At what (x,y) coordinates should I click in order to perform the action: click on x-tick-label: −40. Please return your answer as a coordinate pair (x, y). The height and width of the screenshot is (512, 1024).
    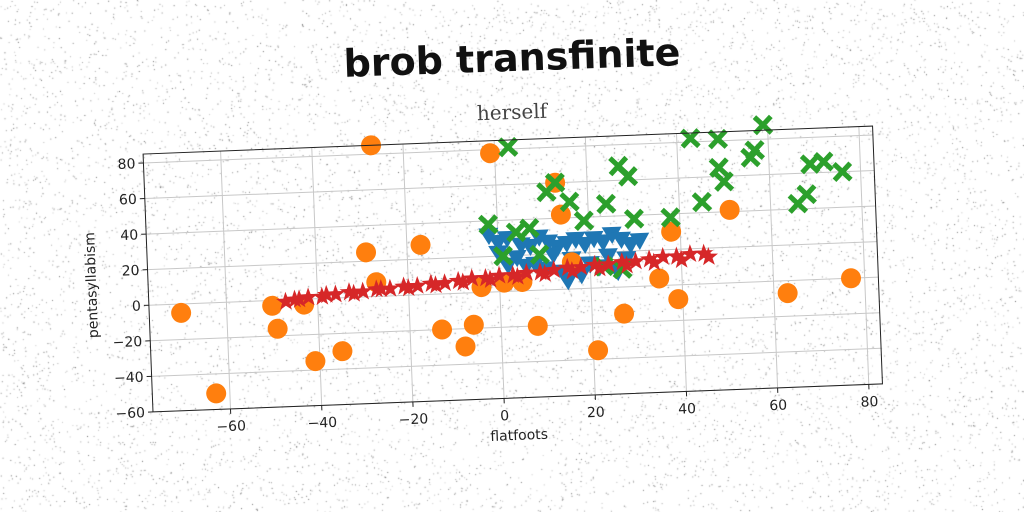
    Looking at the image, I should click on (322, 423).